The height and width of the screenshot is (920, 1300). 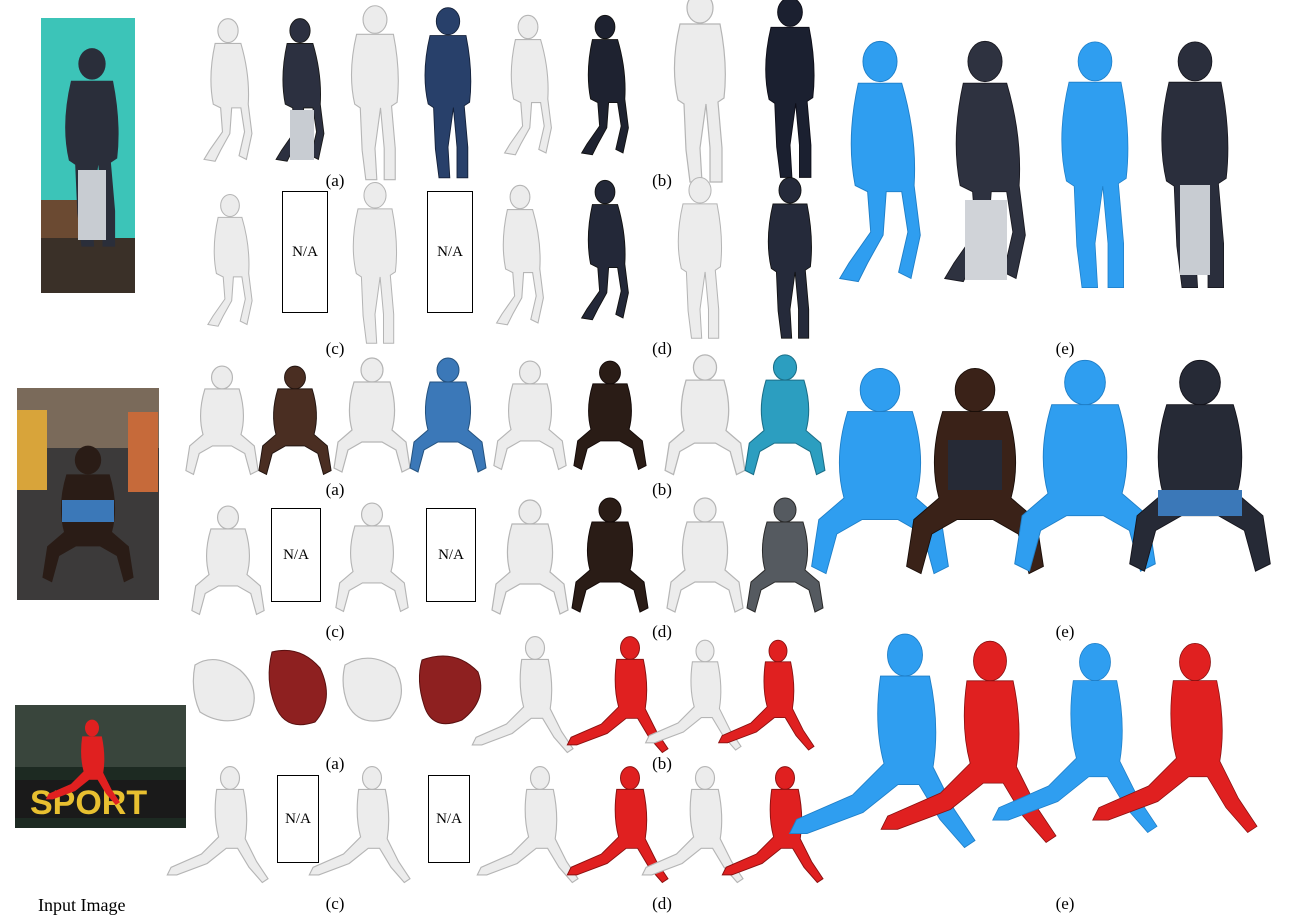 I want to click on row1-methods-a-b, so click(x=509, y=91).